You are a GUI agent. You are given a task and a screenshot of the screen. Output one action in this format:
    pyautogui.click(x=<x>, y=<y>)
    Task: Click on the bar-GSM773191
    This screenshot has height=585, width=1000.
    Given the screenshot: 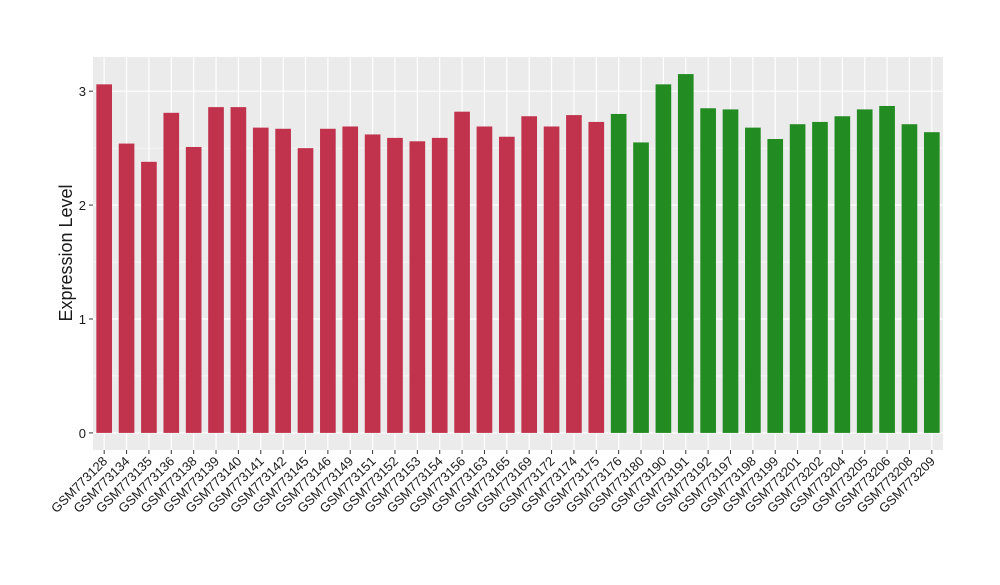 What is the action you would take?
    pyautogui.click(x=685, y=253)
    